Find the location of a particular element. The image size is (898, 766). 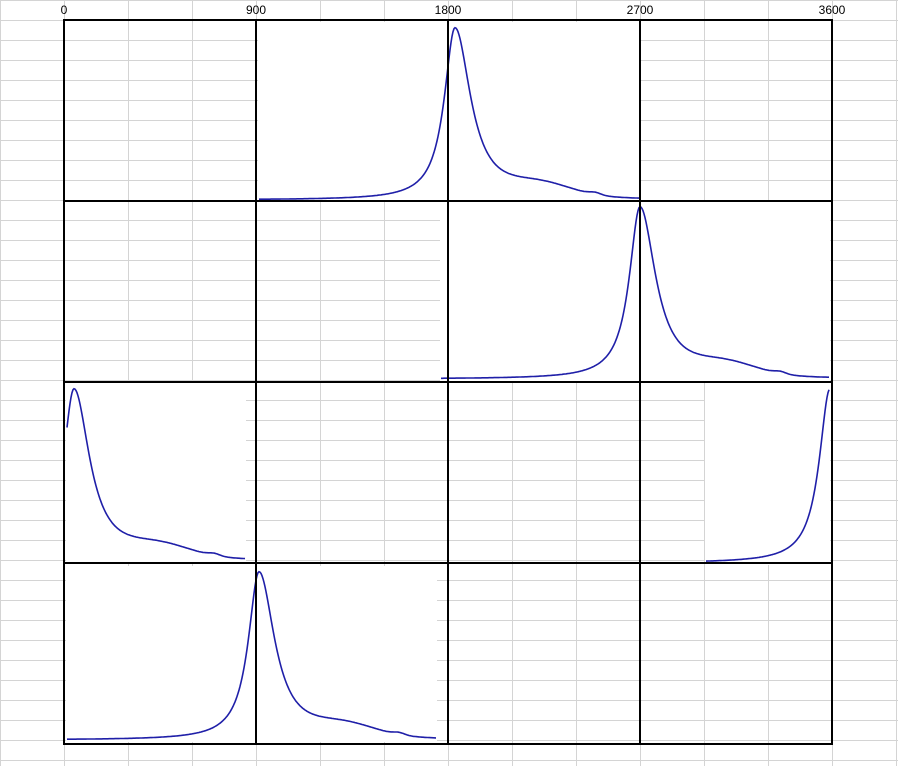

axis-label: 3600 is located at coordinates (832, 10).